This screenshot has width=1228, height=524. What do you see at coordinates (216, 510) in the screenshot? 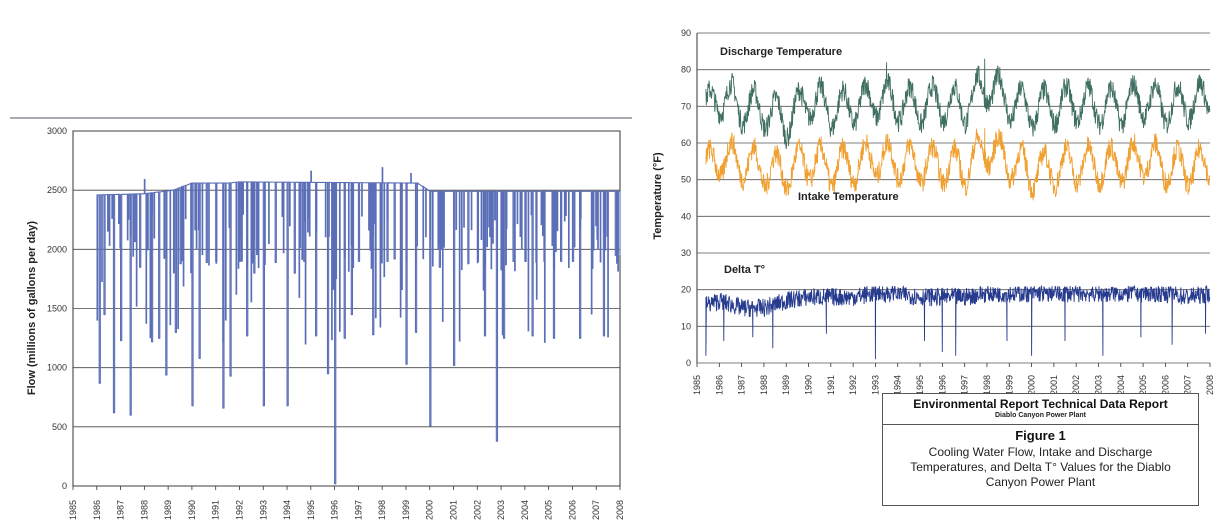
I see `flow-x-tick-label: 1991` at bounding box center [216, 510].